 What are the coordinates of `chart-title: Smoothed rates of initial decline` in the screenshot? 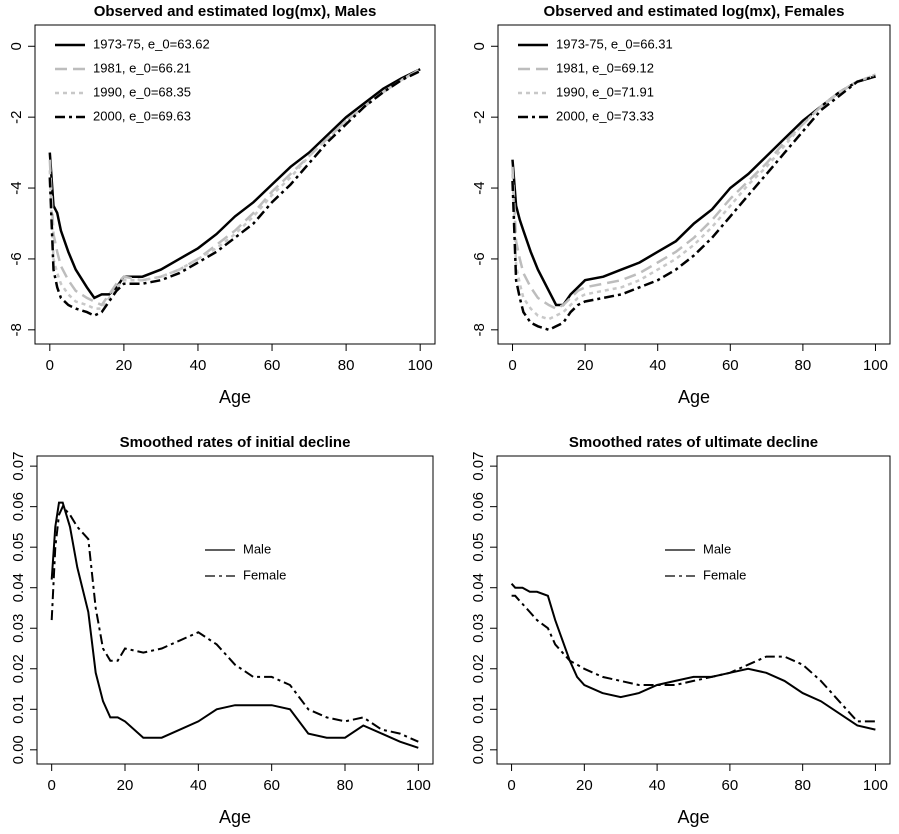 It's located at (235, 442).